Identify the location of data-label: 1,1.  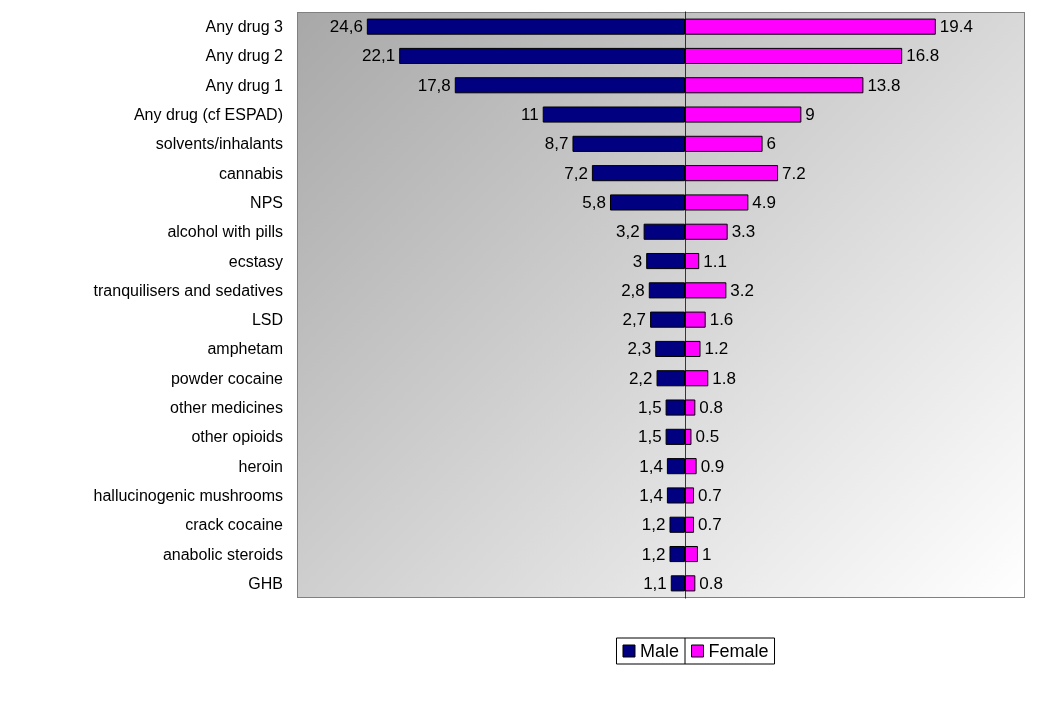
(655, 583).